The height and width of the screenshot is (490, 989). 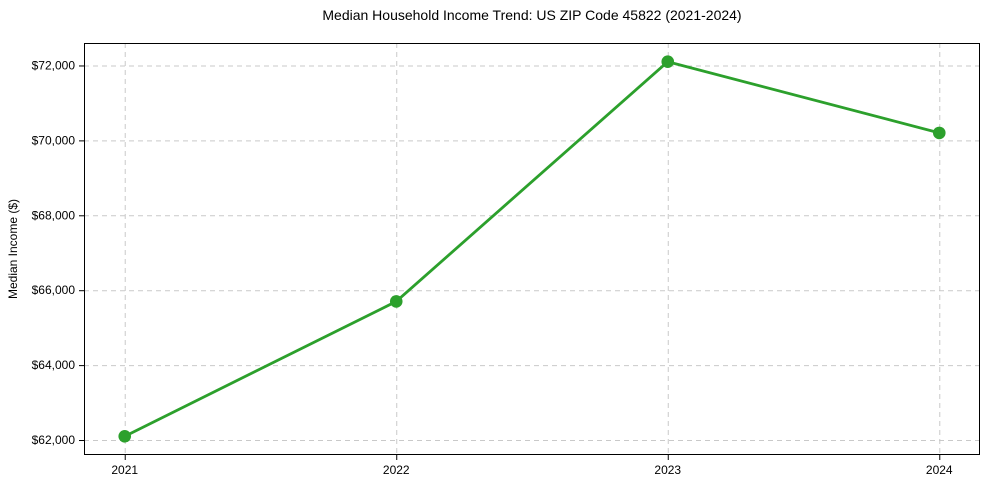 What do you see at coordinates (939, 133) in the screenshot?
I see `data-point-2024` at bounding box center [939, 133].